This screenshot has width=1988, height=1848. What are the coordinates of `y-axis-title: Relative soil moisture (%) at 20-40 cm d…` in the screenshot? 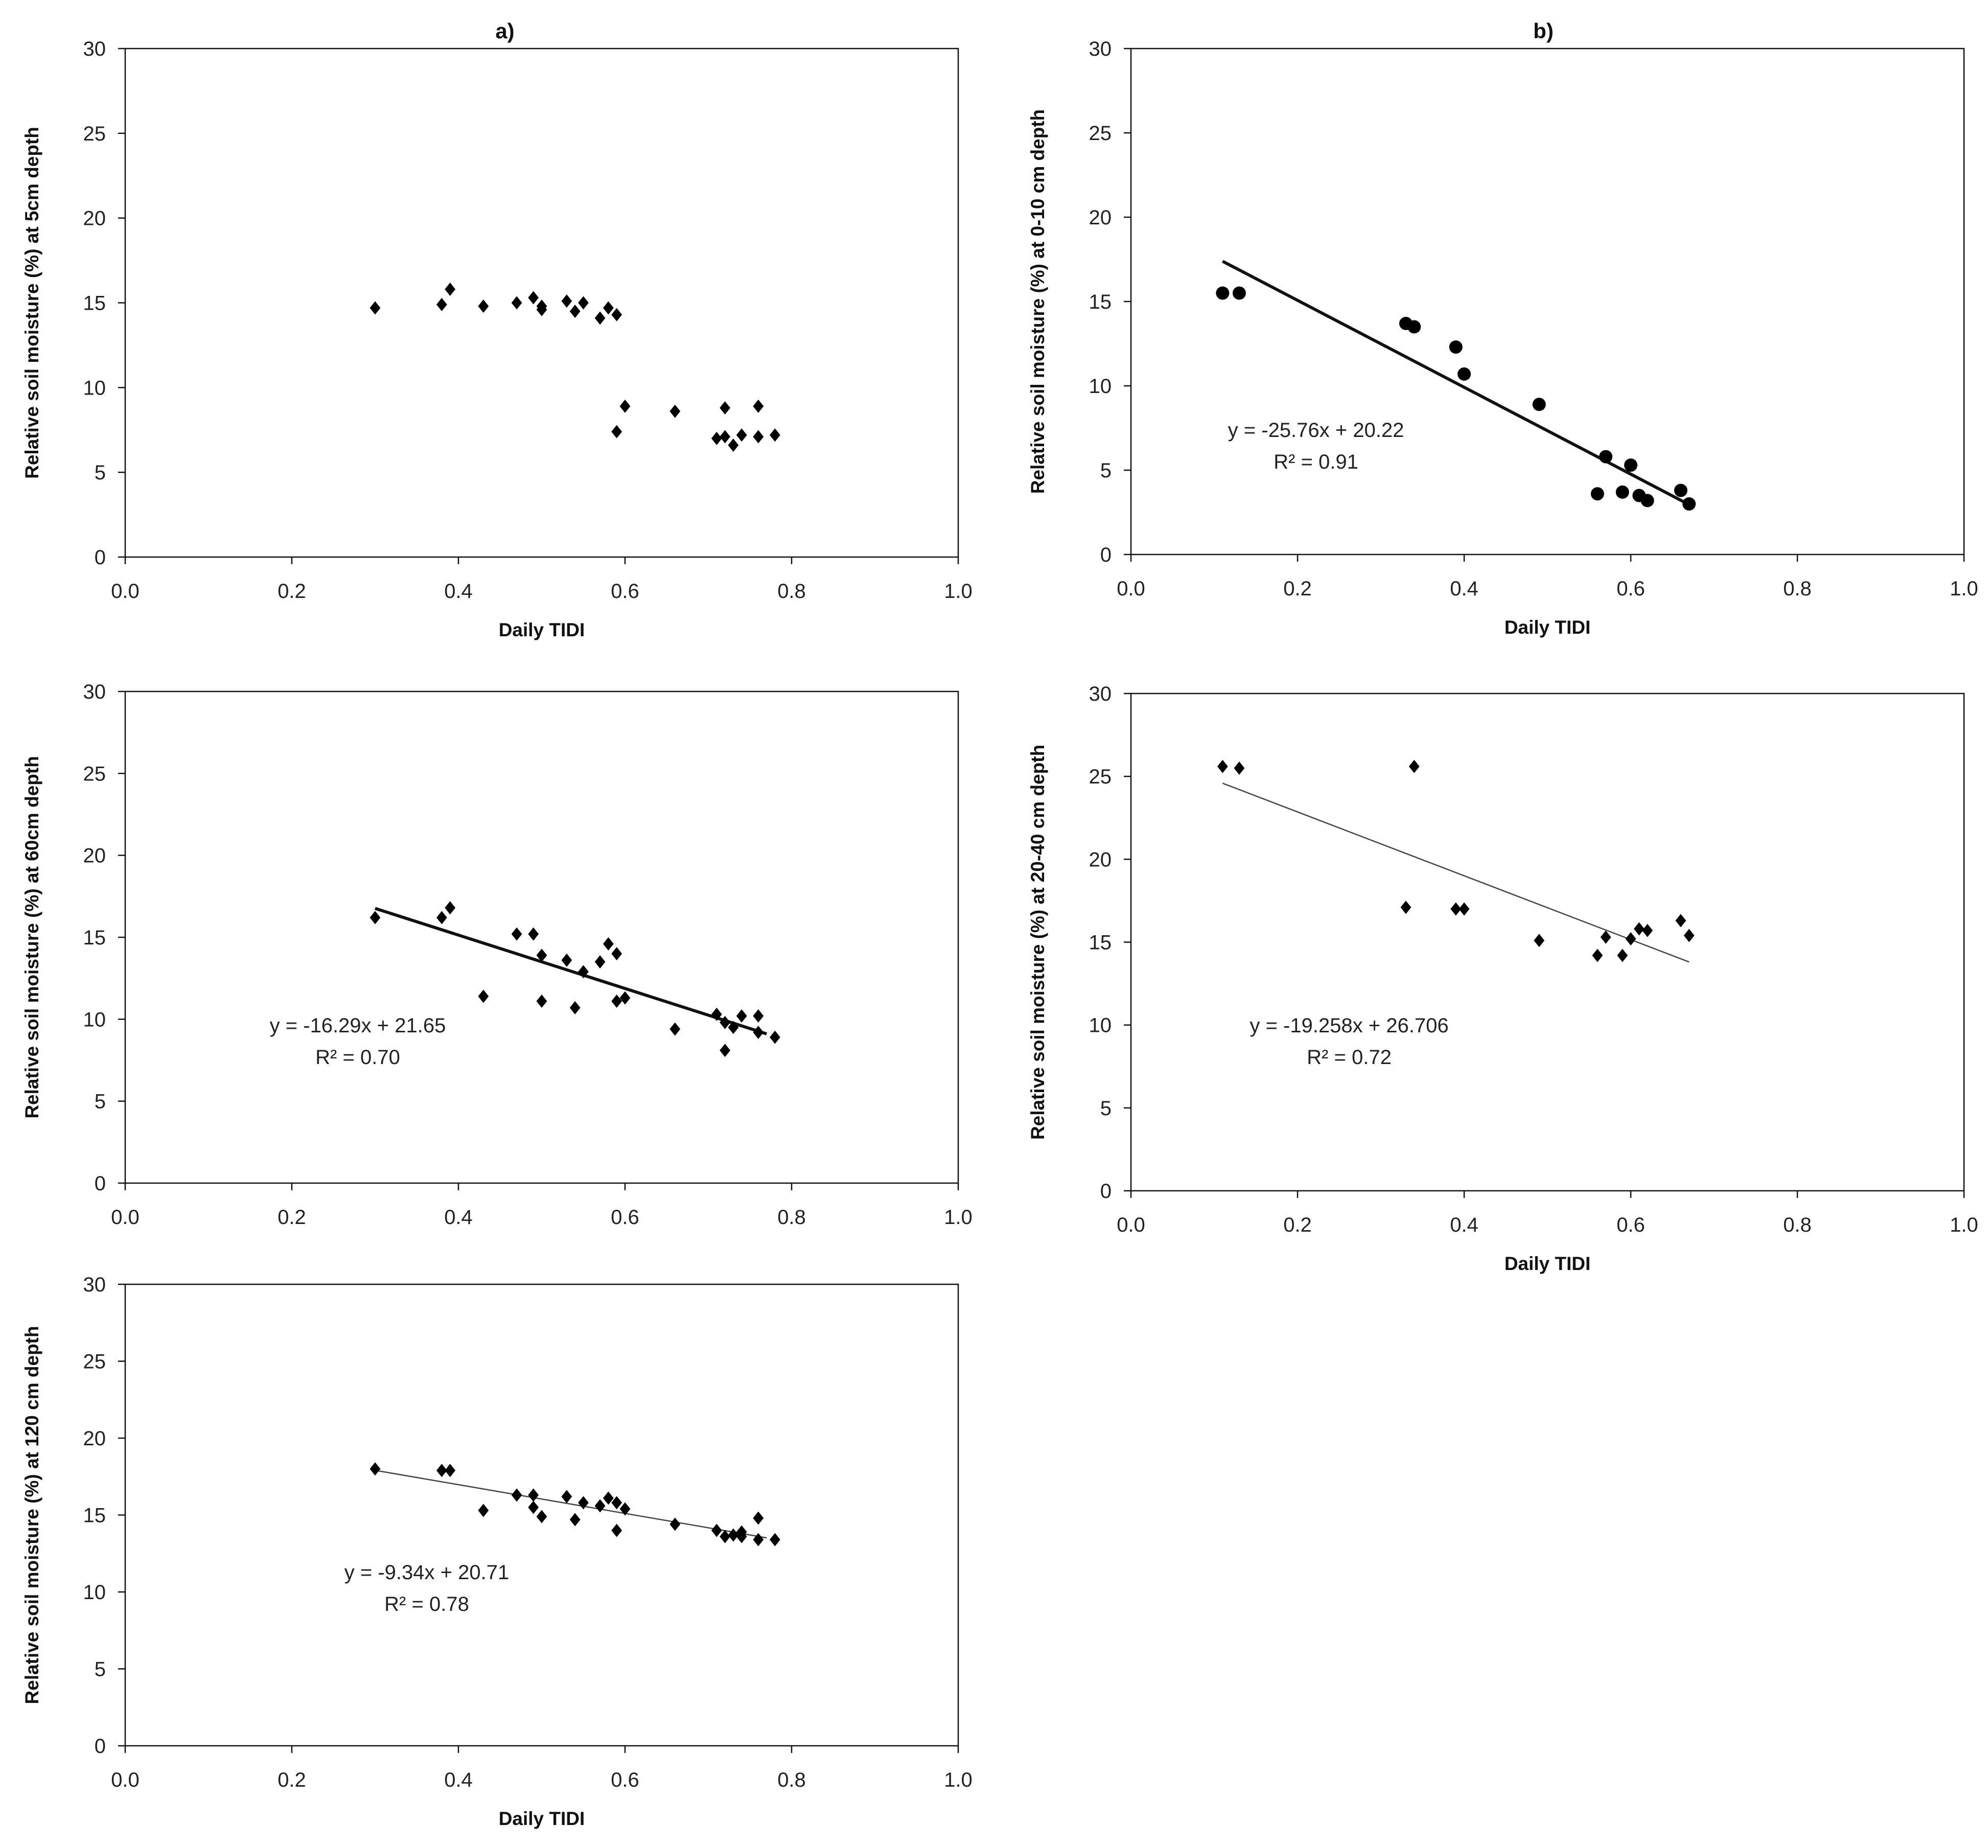 It's located at (1037, 942).